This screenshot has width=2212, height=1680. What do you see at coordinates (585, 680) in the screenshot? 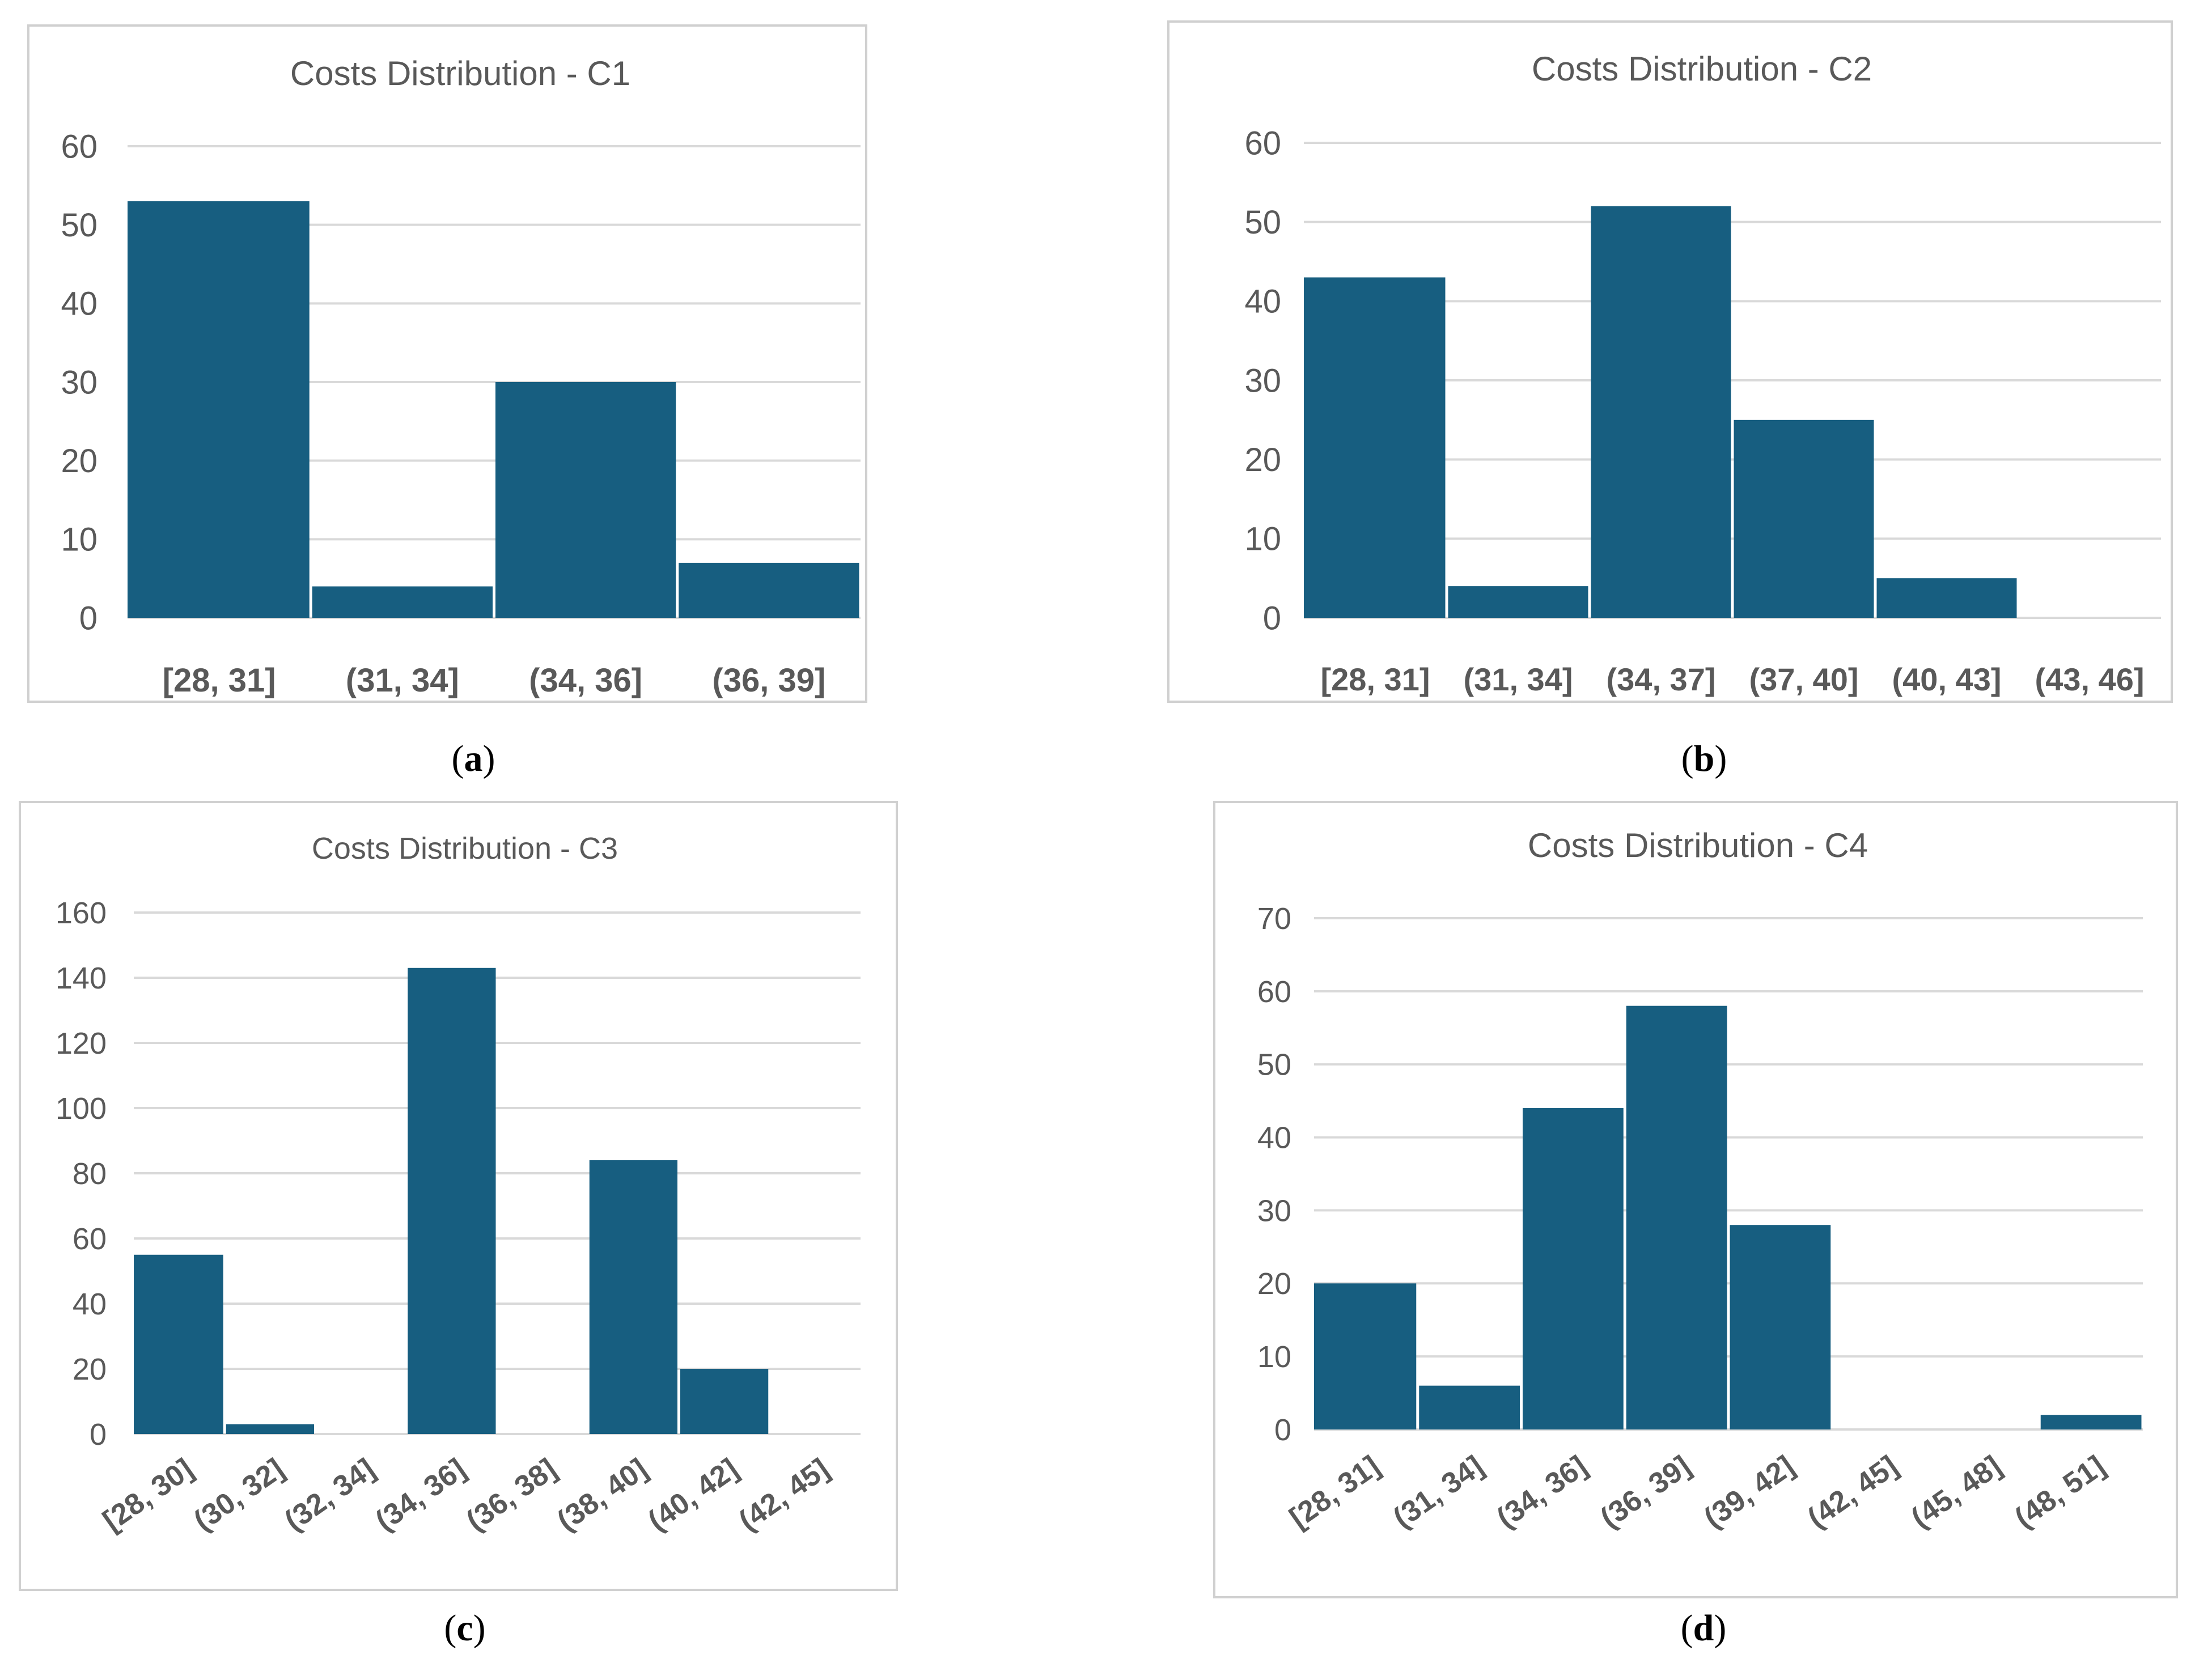
I see `x-tick-label: (34, 36]` at bounding box center [585, 680].